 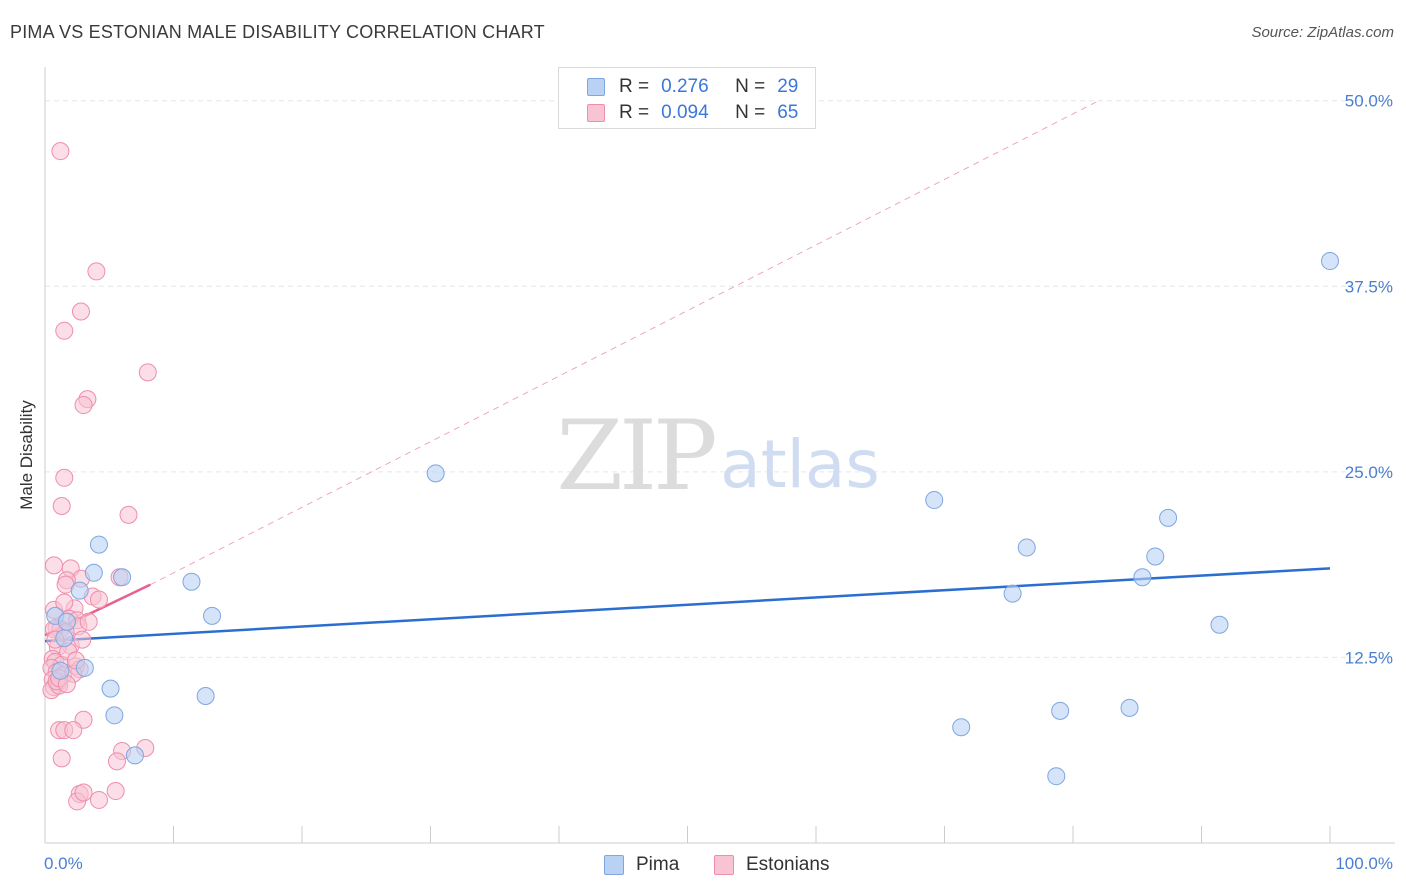 I want to click on watermark: ZIP atlas, so click(x=717, y=456).